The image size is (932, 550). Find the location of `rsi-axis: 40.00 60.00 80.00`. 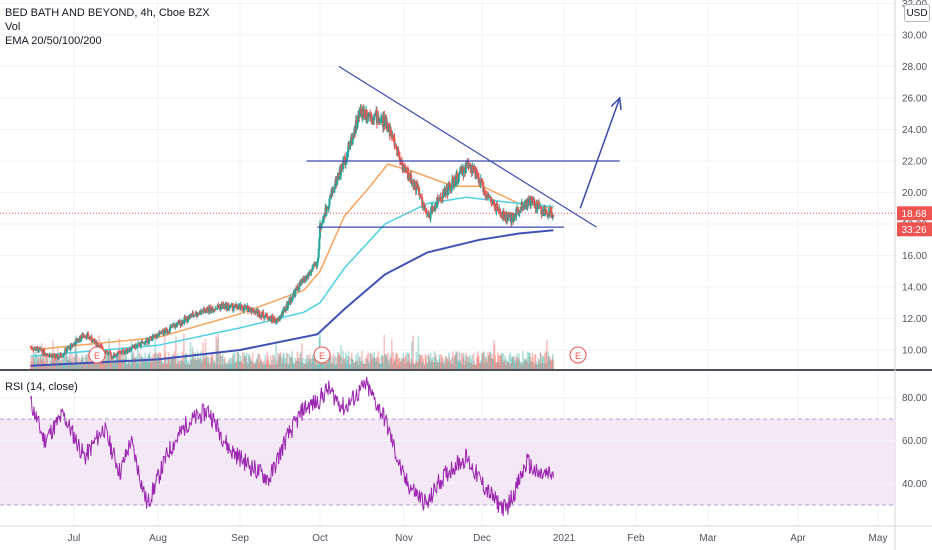

rsi-axis: 40.00 60.00 80.00 is located at coordinates (914, 441).